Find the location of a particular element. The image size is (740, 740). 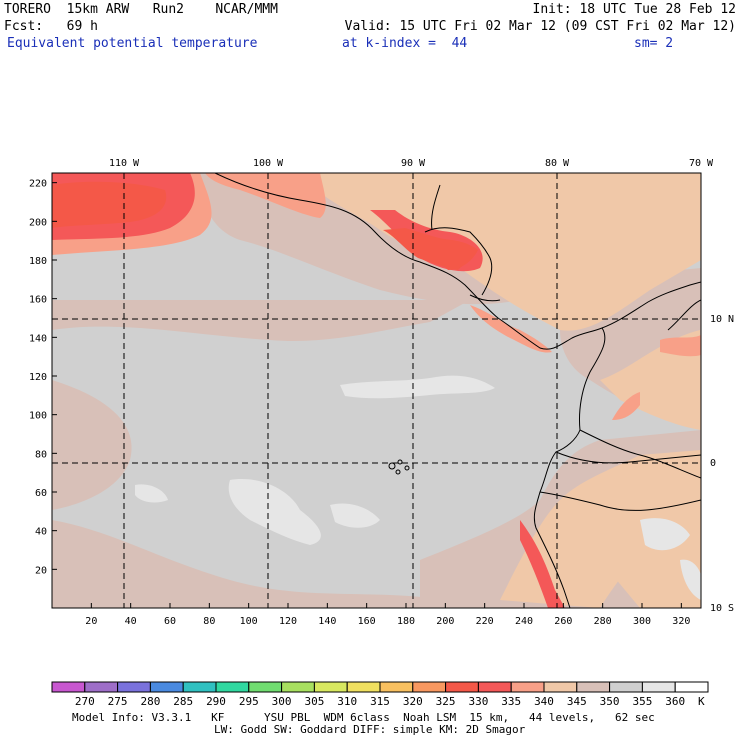

colorbar-label: 355 is located at coordinates (642, 701).